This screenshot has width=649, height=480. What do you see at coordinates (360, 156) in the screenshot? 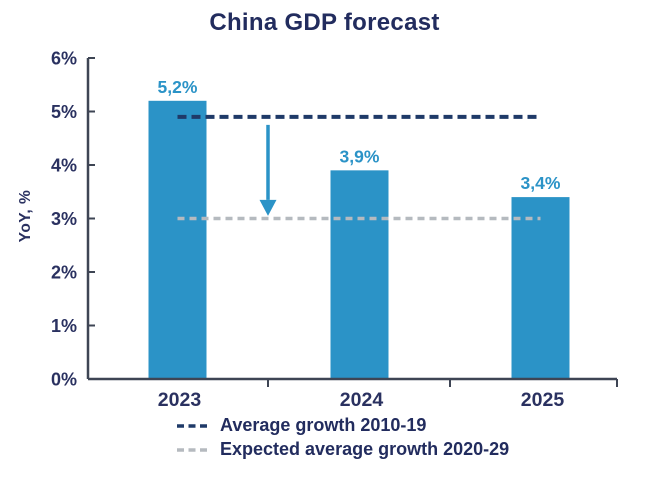
I see `bar-value-label-2024: 3,9%` at bounding box center [360, 156].